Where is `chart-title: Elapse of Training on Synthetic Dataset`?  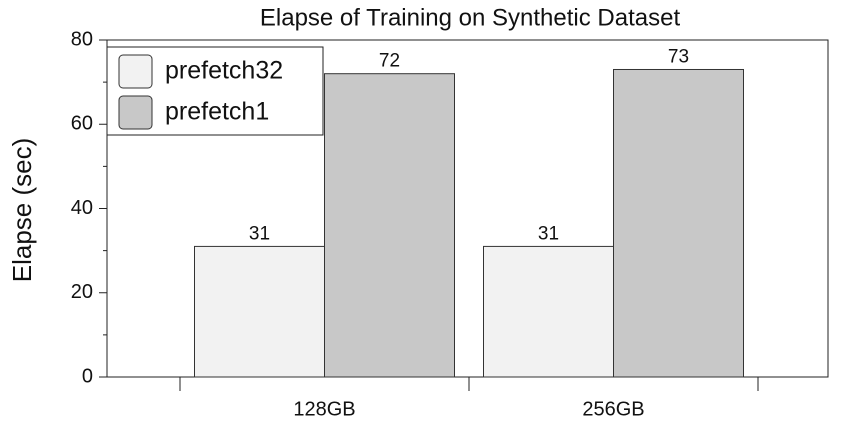
chart-title: Elapse of Training on Synthetic Dataset is located at coordinates (470, 17).